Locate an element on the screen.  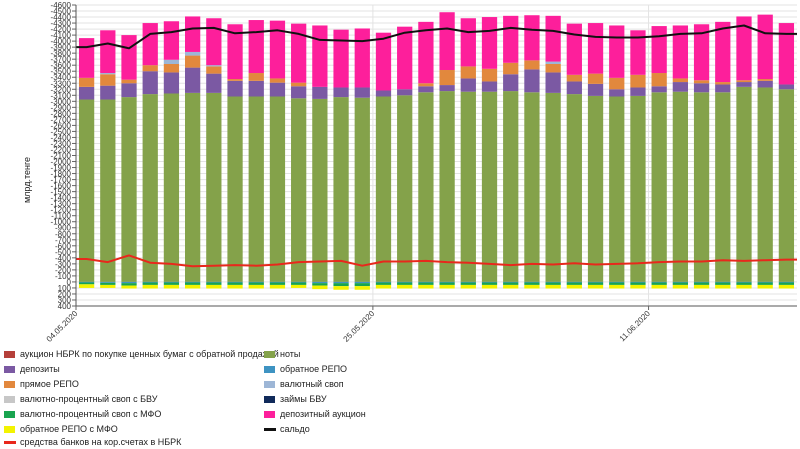
y-tick-label: -2200 is located at coordinates (61, 149).